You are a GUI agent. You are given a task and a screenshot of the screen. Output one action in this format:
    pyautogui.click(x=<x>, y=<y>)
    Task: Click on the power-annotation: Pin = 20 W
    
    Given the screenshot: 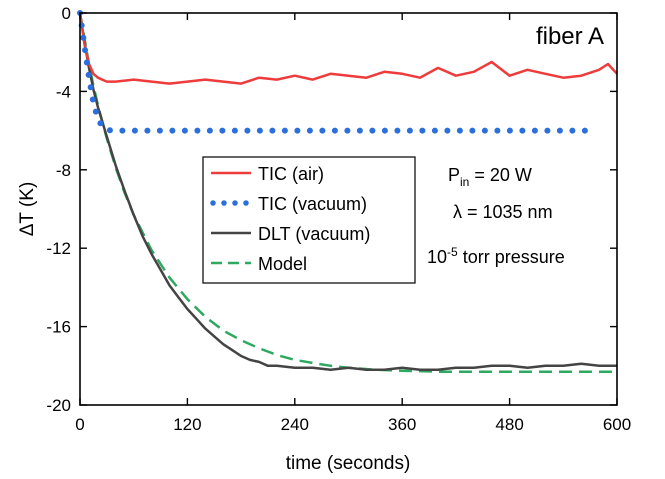 What is the action you would take?
    pyautogui.click(x=490, y=177)
    